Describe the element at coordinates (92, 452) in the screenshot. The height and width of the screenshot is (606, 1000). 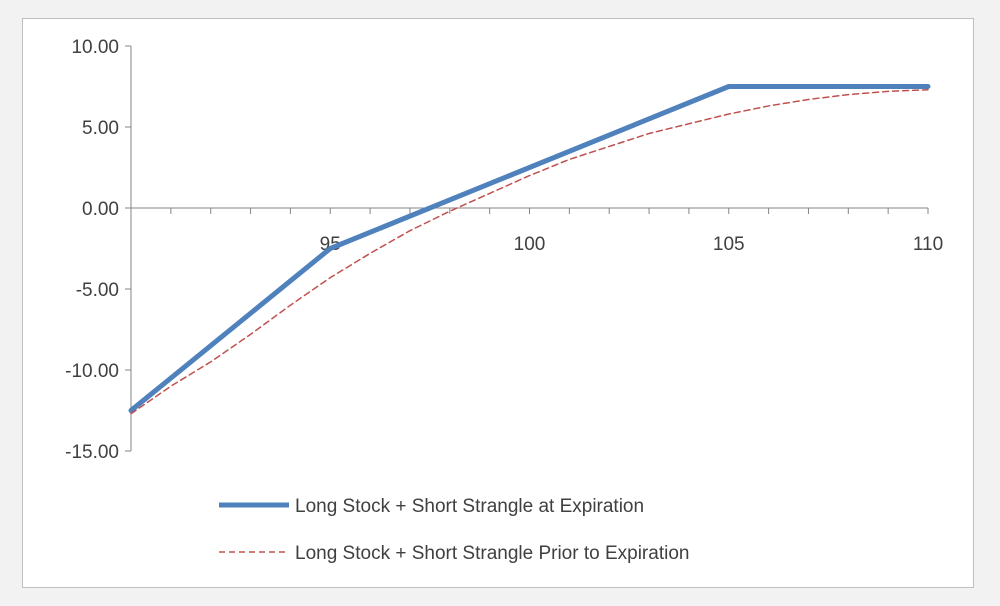
I see `y-tick-label: -15.00` at that location.